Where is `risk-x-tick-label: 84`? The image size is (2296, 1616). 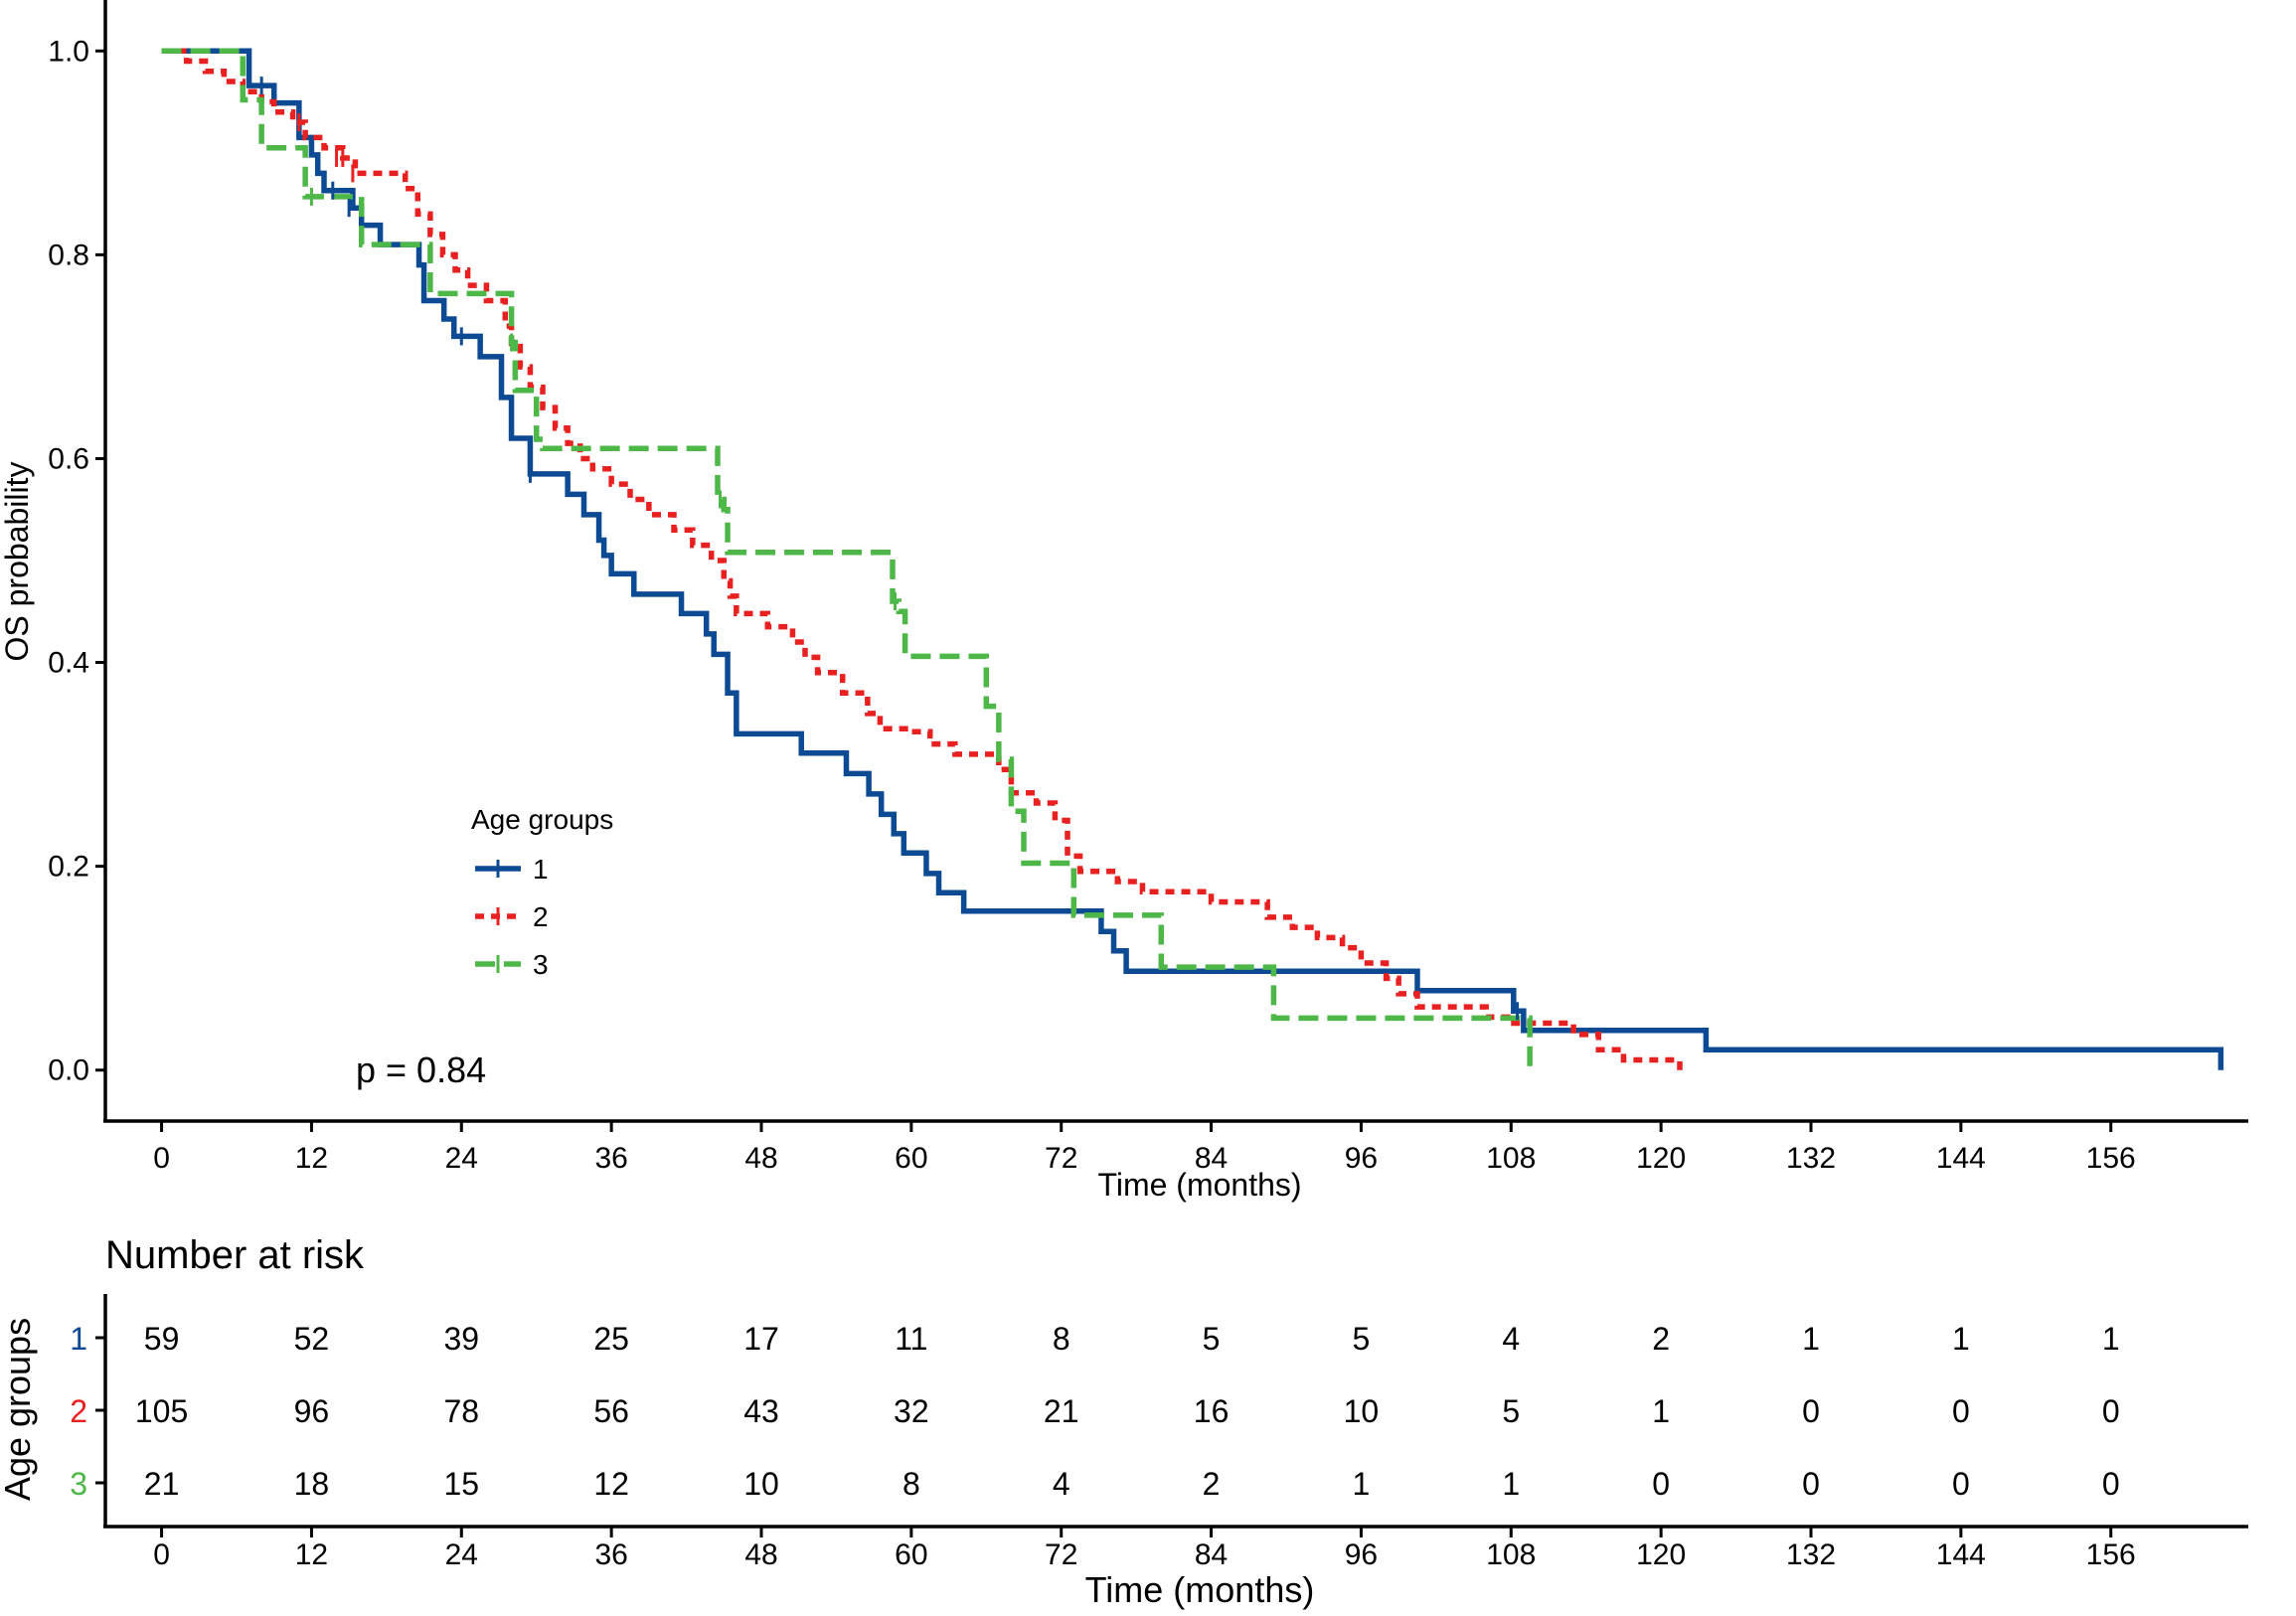
risk-x-tick-label: 84 is located at coordinates (1211, 1554).